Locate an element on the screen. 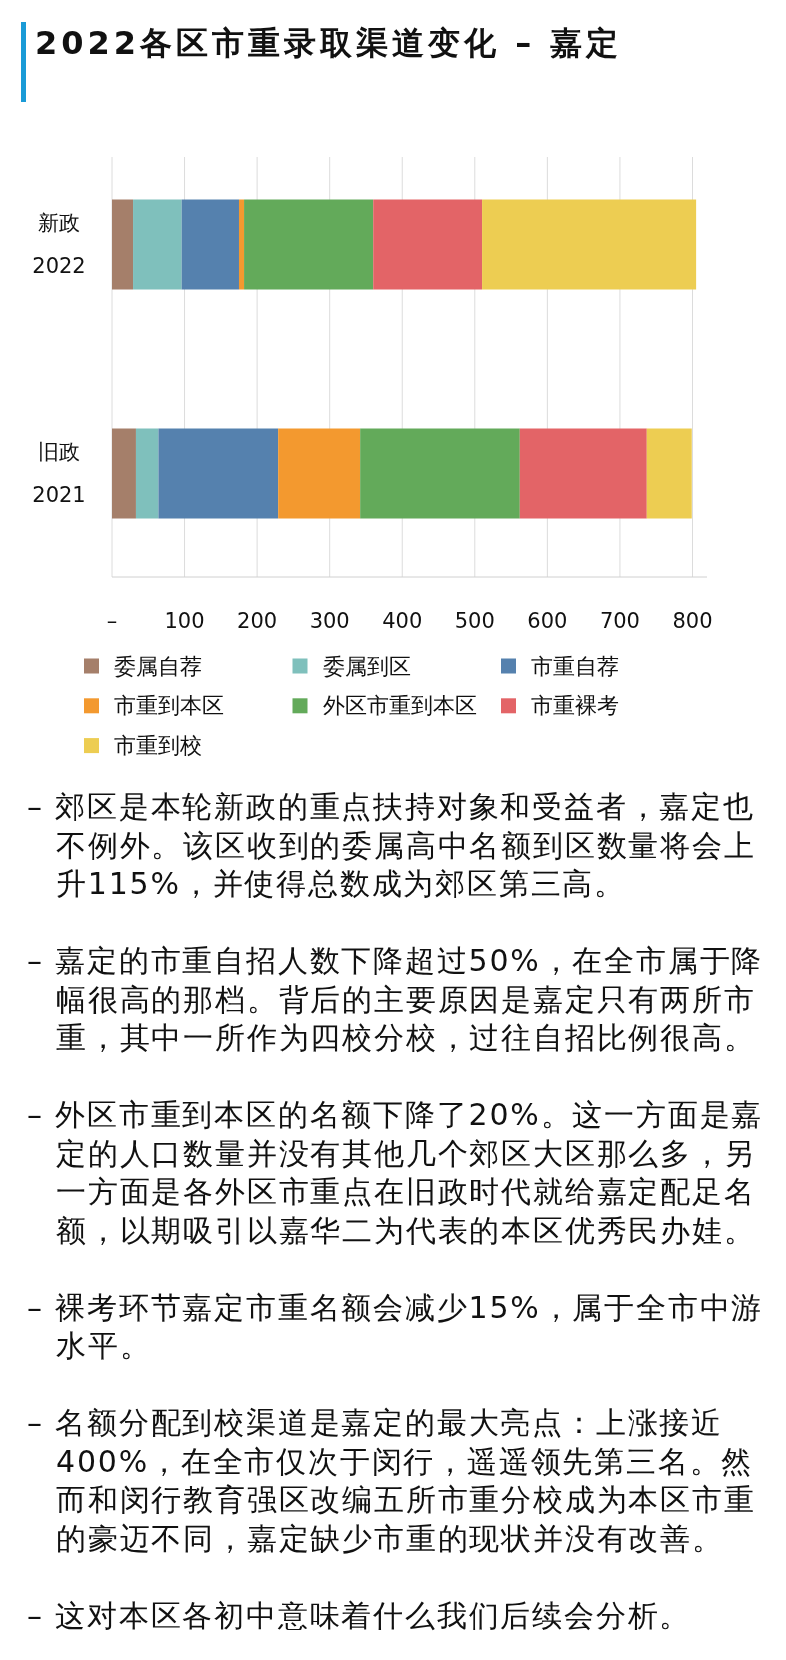 Image resolution: width=786 pixels, height=1660 pixels. legend-label: 委属到区 is located at coordinates (366, 666).